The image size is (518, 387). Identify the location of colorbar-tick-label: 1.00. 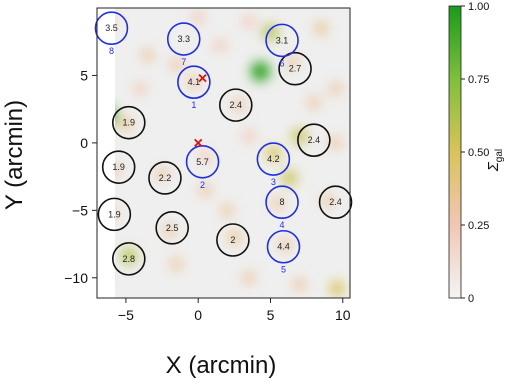
(478, 7).